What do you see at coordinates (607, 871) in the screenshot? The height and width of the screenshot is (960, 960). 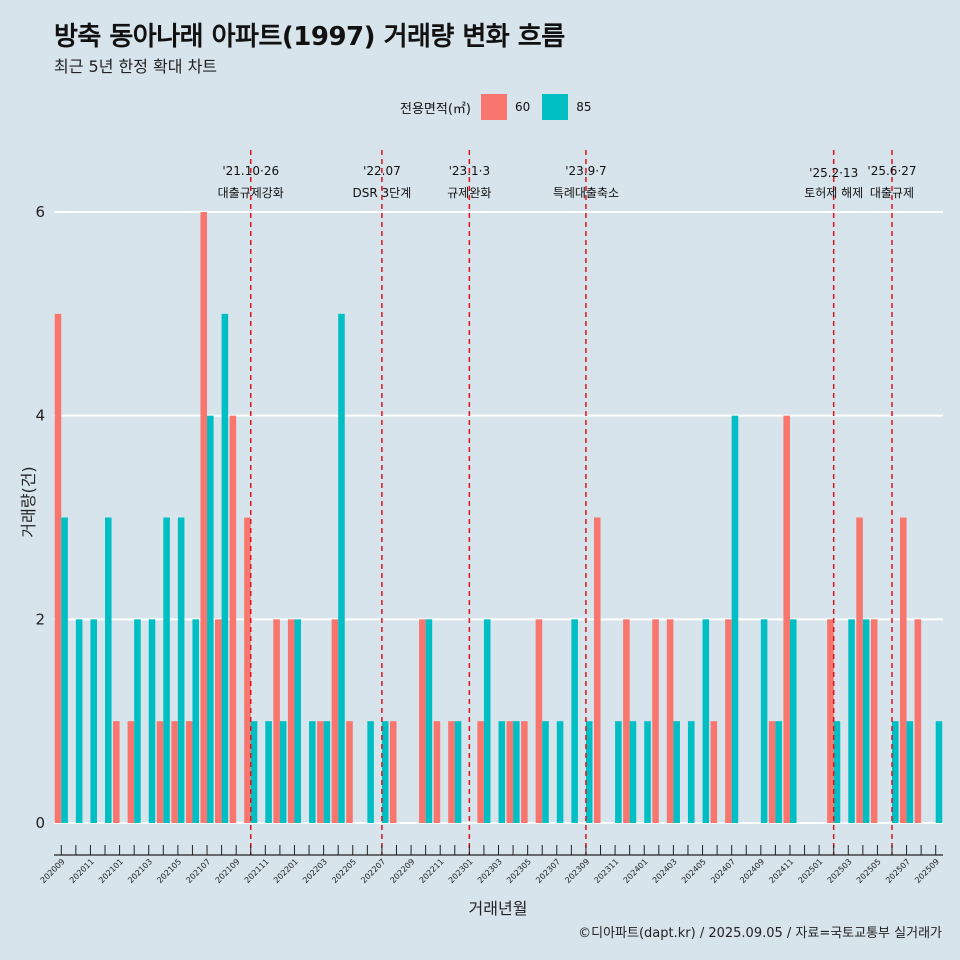 I see `x-tick-label-202311: 202311` at bounding box center [607, 871].